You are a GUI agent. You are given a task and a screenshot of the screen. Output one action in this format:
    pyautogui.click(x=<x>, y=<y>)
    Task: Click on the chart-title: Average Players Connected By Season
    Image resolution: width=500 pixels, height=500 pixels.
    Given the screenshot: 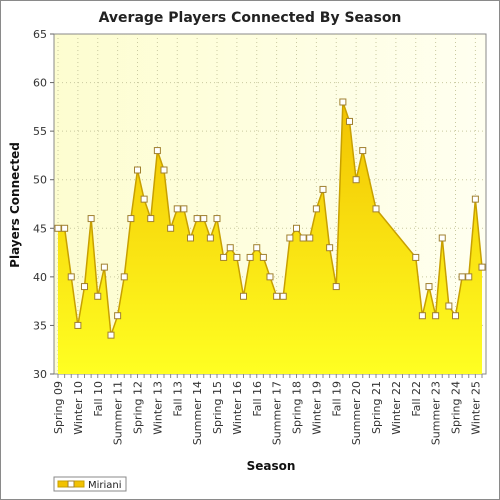 What is the action you would take?
    pyautogui.click(x=250, y=18)
    